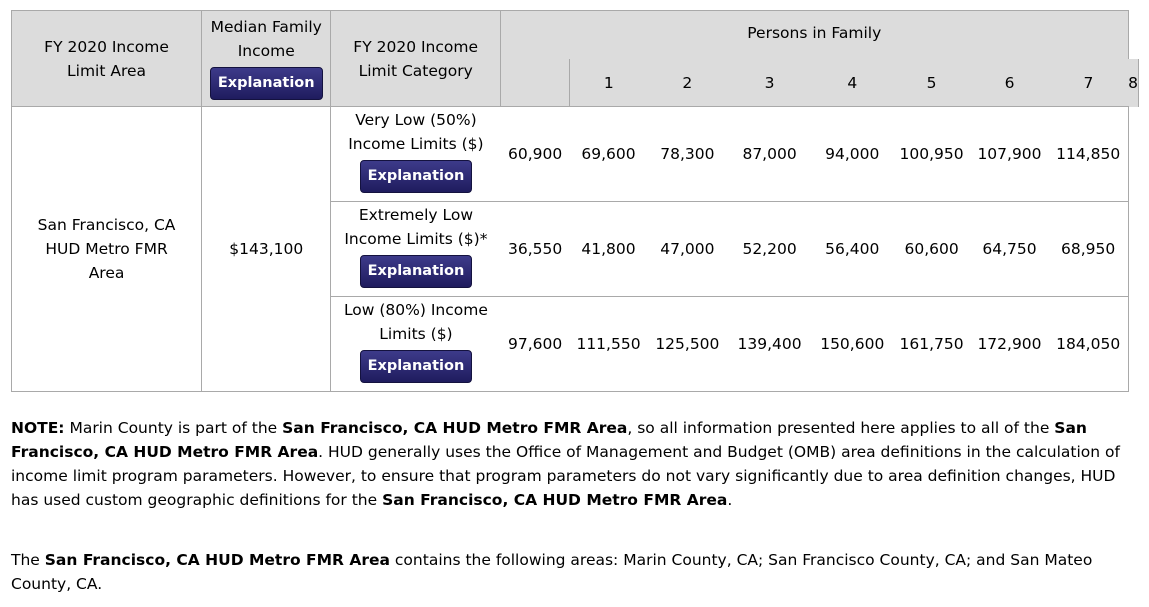 The width and height of the screenshot is (1149, 607). Describe the element at coordinates (266, 58) in the screenshot. I see `header-median-income: Median Family Income Explanation` at that location.